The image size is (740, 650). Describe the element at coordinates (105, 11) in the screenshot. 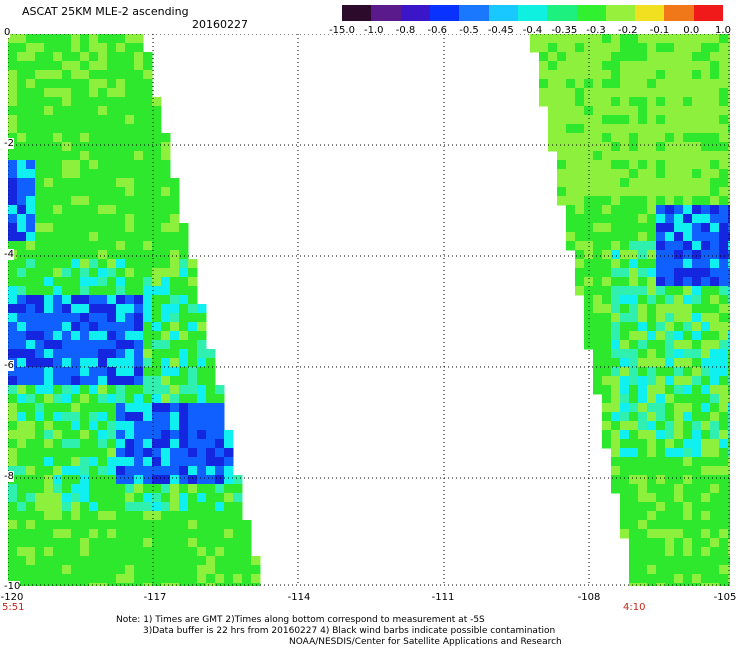

I see `image-title: ASCAT 25KM MLE-2 ascending` at that location.